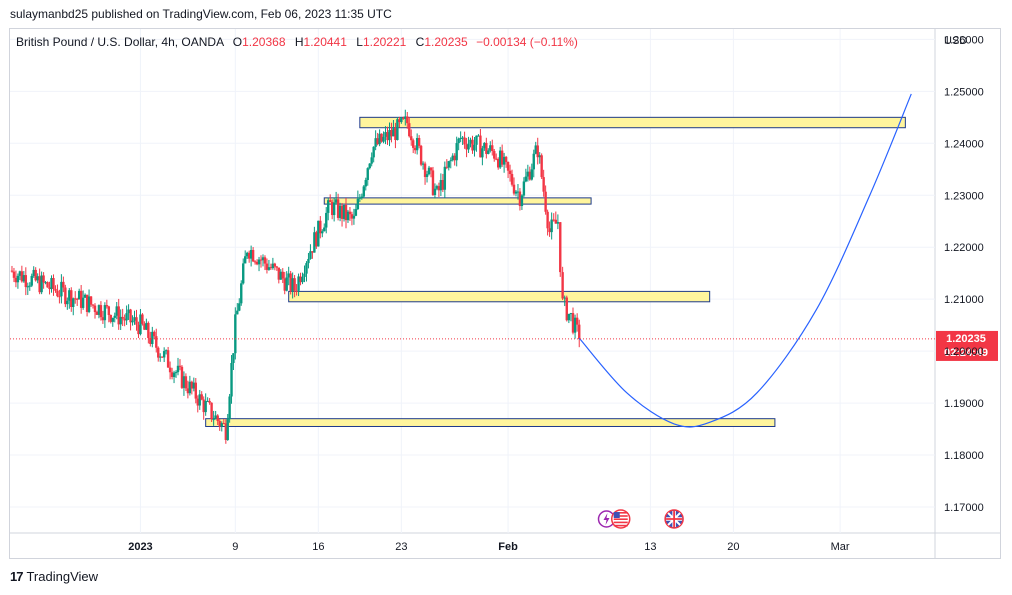 This screenshot has width=1012, height=595. Describe the element at coordinates (264, 42) in the screenshot. I see `open-value: 1.20368` at that location.